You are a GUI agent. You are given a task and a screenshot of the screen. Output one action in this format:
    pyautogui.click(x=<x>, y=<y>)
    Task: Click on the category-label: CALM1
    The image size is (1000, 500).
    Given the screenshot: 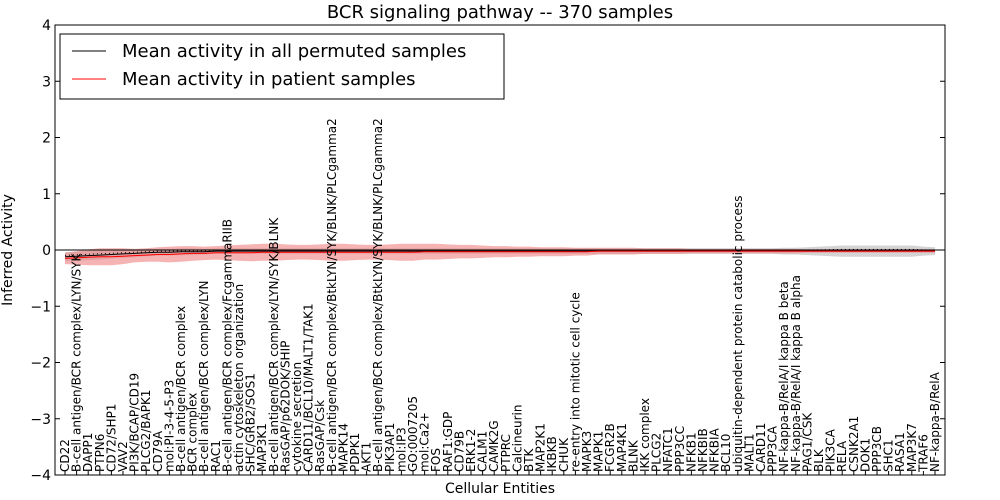 What is the action you would take?
    pyautogui.click(x=483, y=451)
    